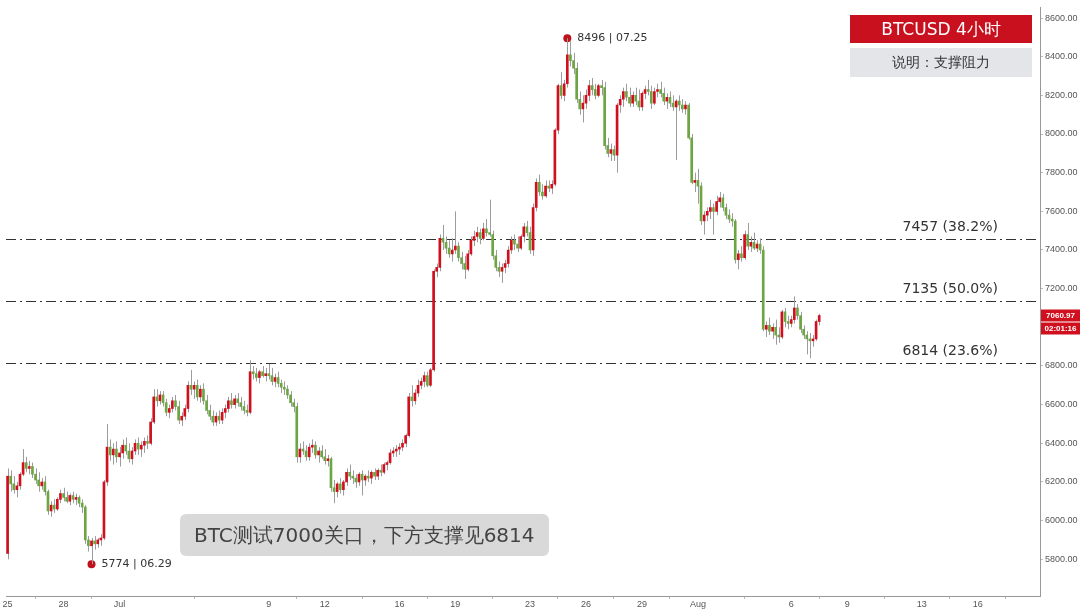 This screenshot has height=609, width=1080. I want to click on ref-line-label: 6814 (23.6%), so click(950, 349).